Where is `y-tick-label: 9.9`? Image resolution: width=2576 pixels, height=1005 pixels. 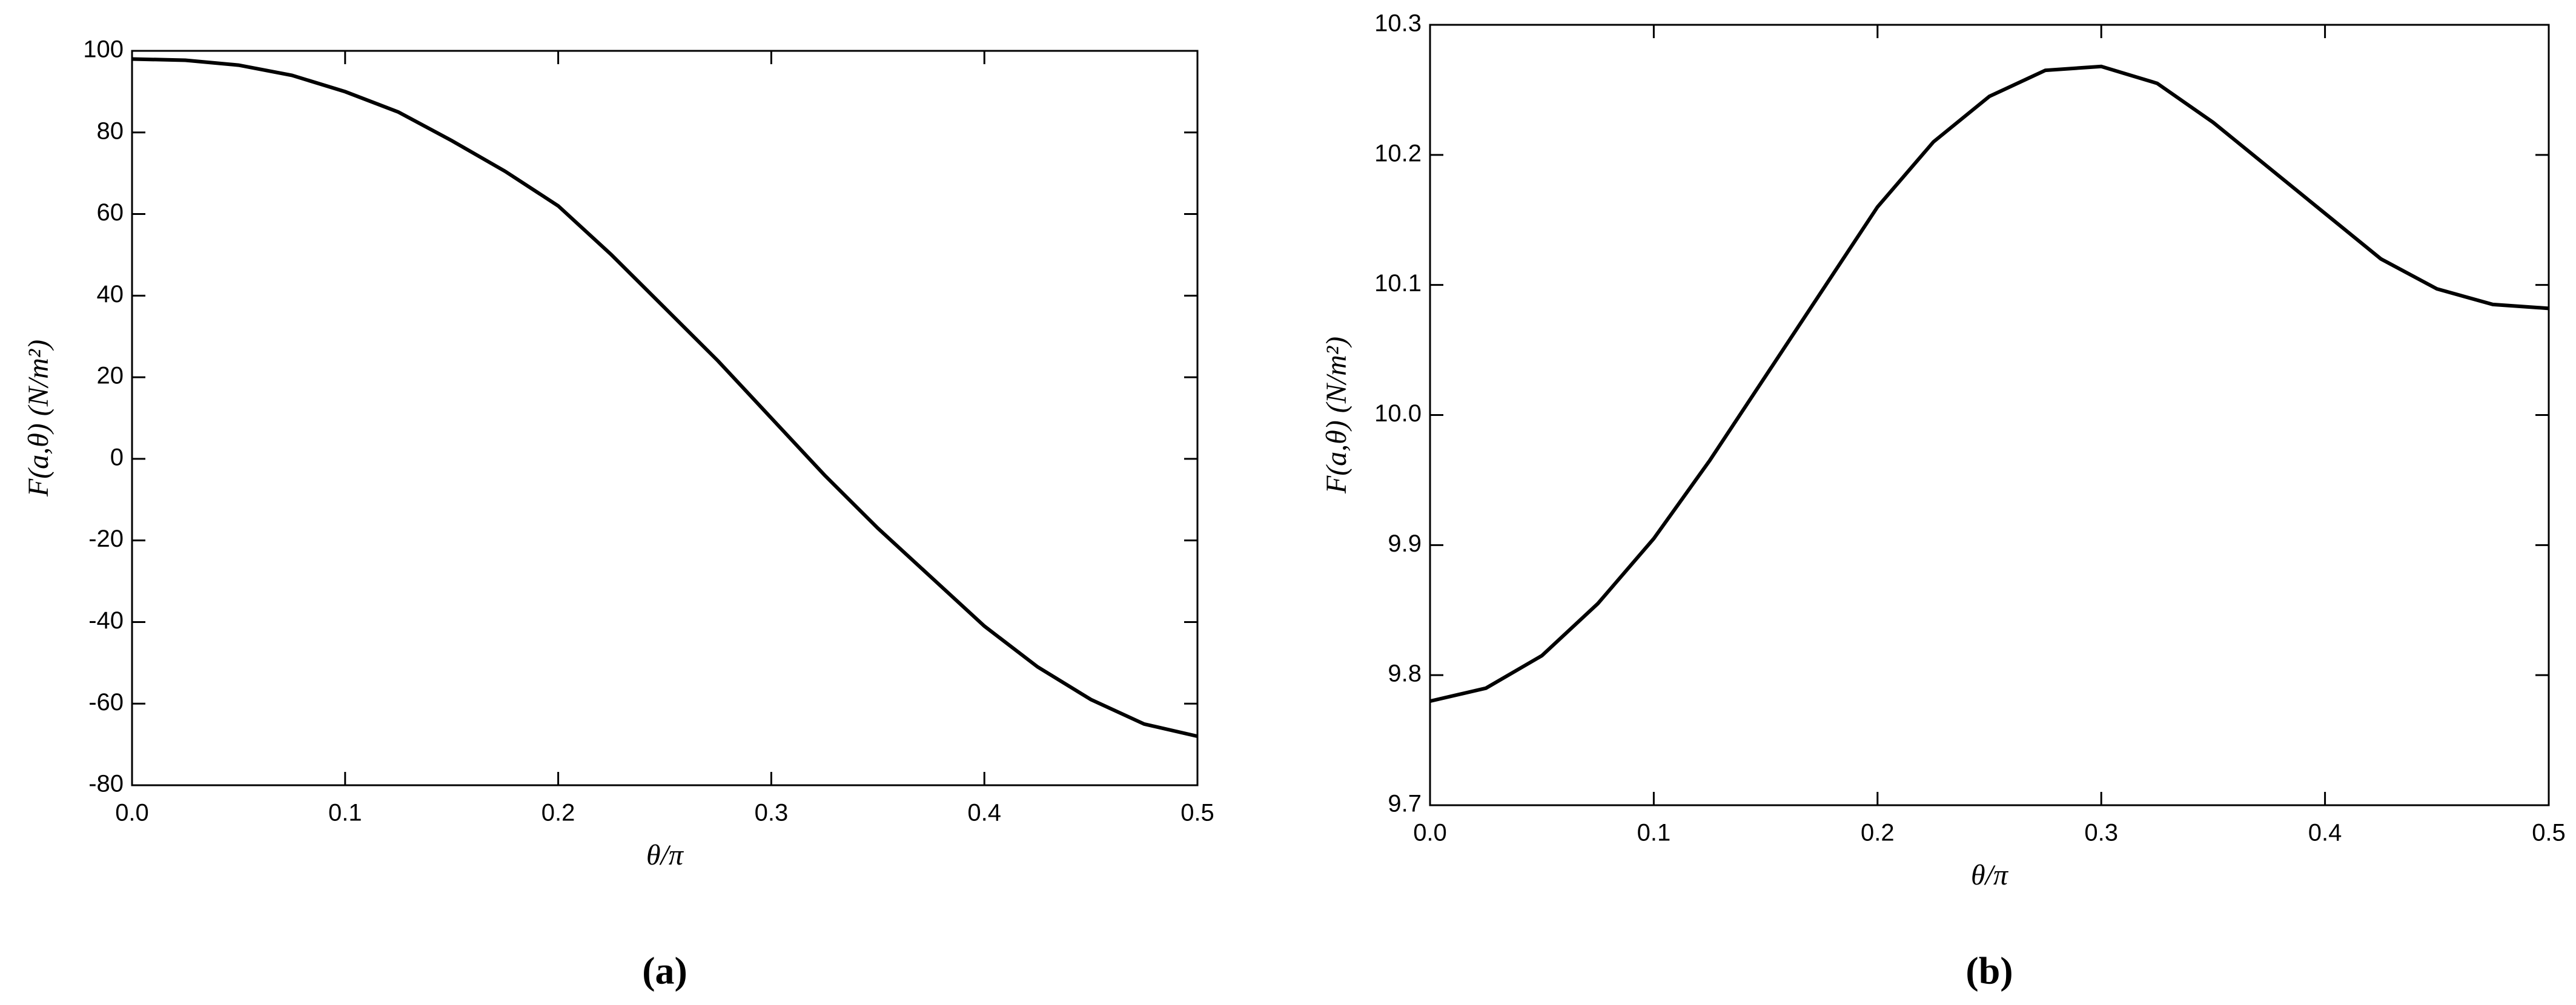 y-tick-label: 9.9 is located at coordinates (1405, 543).